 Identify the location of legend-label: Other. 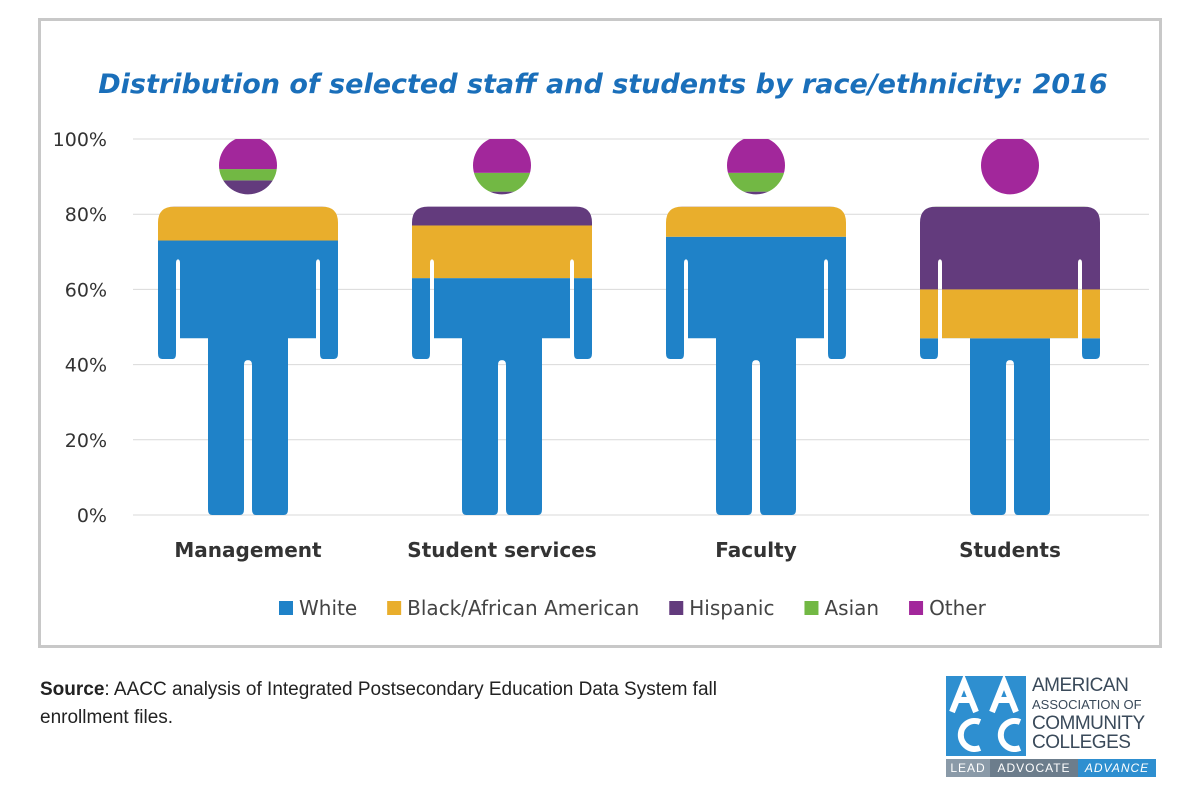
(958, 608).